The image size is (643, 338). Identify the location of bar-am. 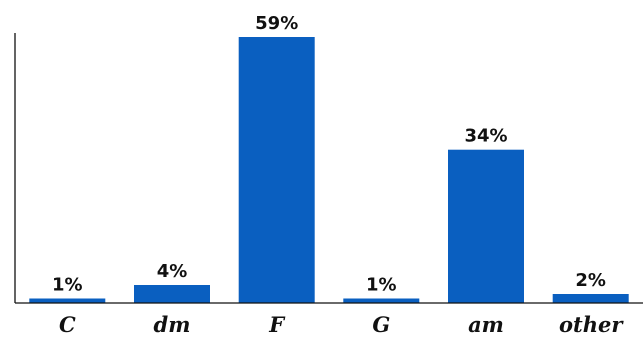
(486, 226).